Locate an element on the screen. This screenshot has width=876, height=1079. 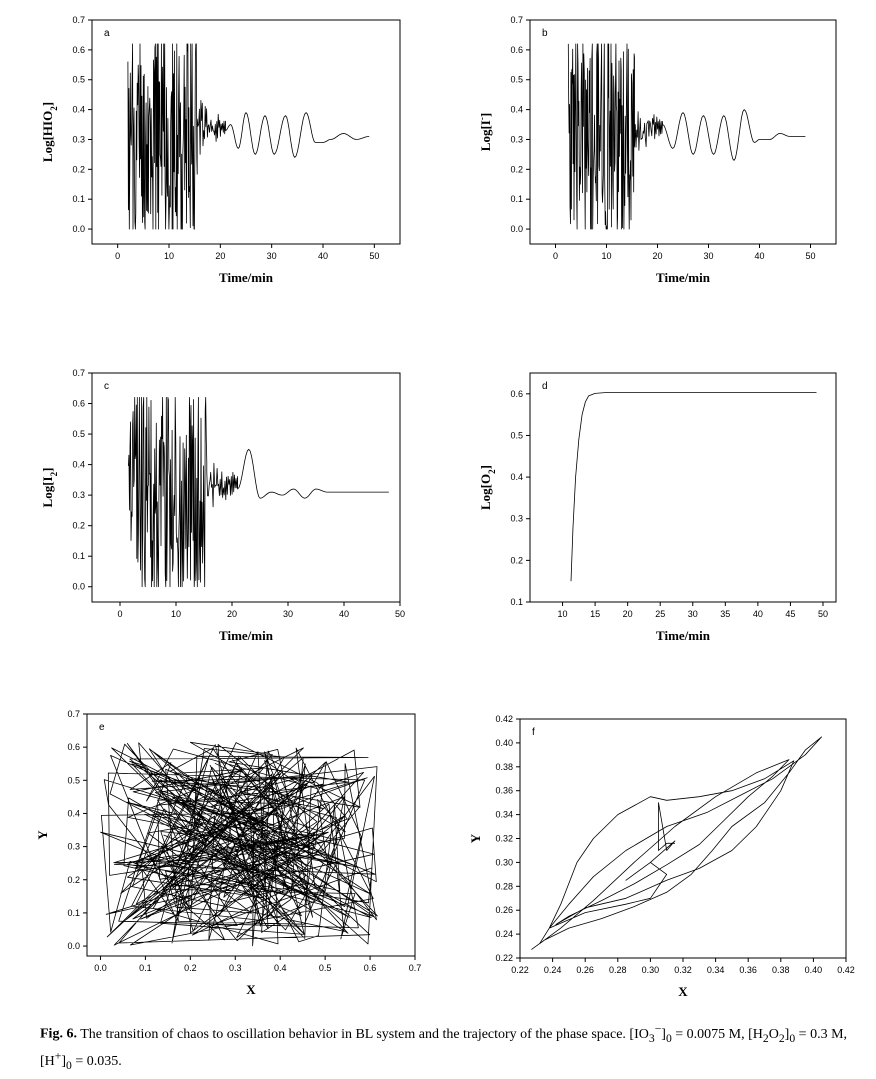
x-tick-label: 0.32 is located at coordinates (683, 970).